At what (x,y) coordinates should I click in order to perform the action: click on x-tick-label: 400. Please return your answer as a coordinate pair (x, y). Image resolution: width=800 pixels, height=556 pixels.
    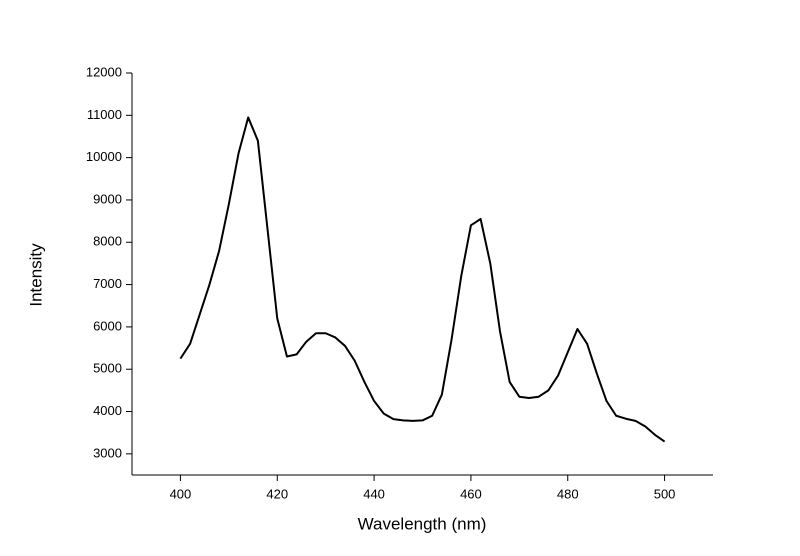
    Looking at the image, I should click on (181, 493).